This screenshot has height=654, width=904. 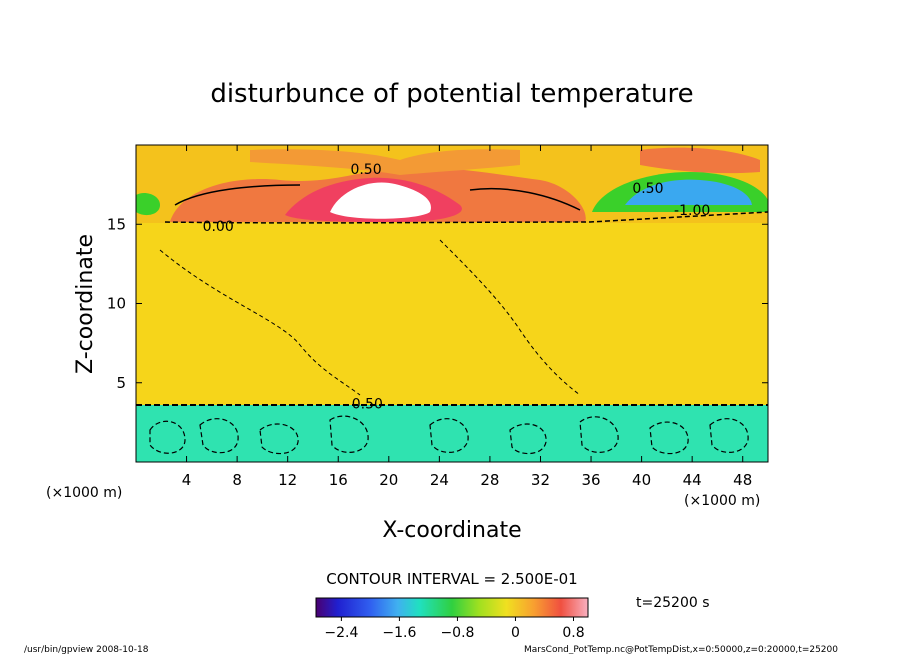 I want to click on colorbar, so click(x=452, y=607).